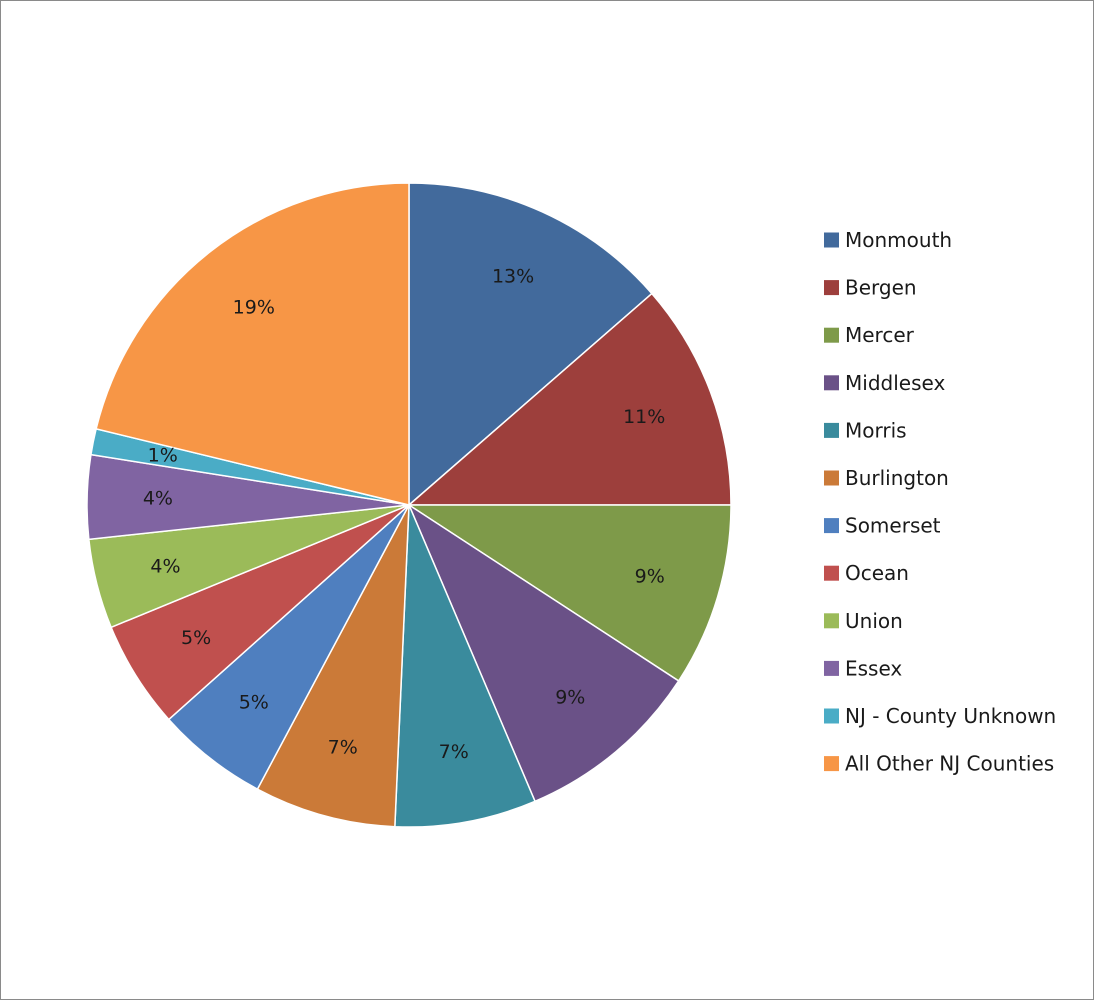 This screenshot has height=1000, width=1096. I want to click on pie-slice-middlesex, so click(543, 653).